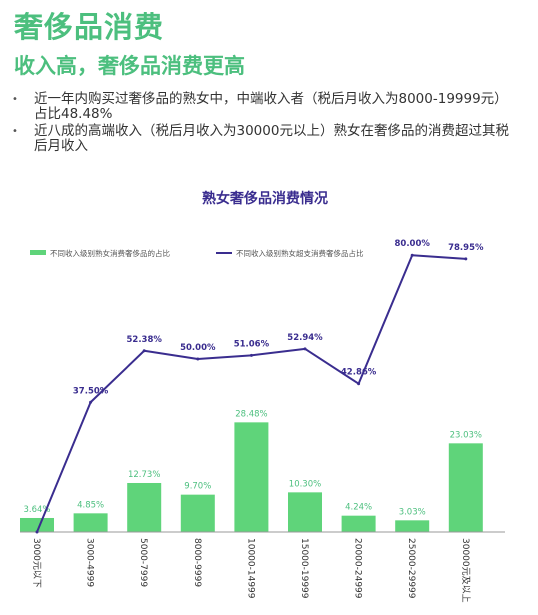  What do you see at coordinates (411, 568) in the screenshot?
I see `x-tick-label: 25000-29999` at bounding box center [411, 568].